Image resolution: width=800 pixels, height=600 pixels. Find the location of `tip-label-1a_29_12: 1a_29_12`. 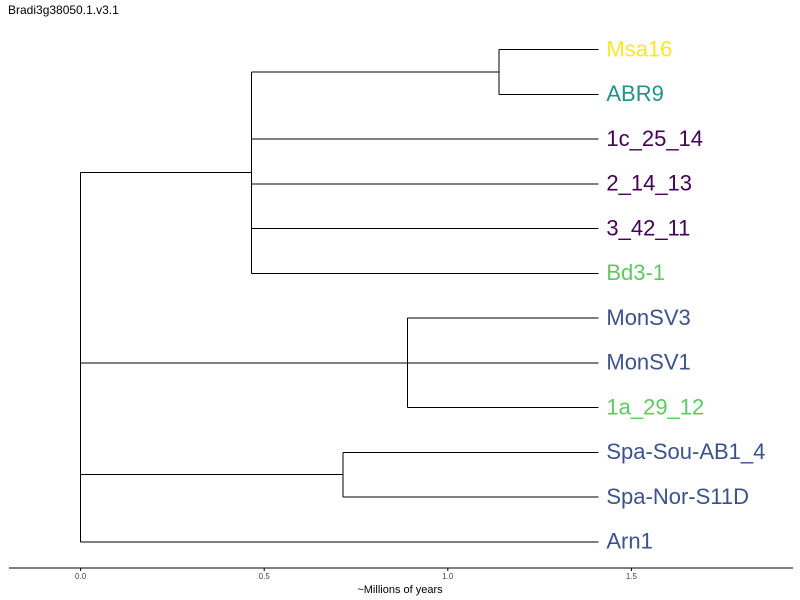

tip-label-1a_29_12: 1a_29_12 is located at coordinates (655, 406).